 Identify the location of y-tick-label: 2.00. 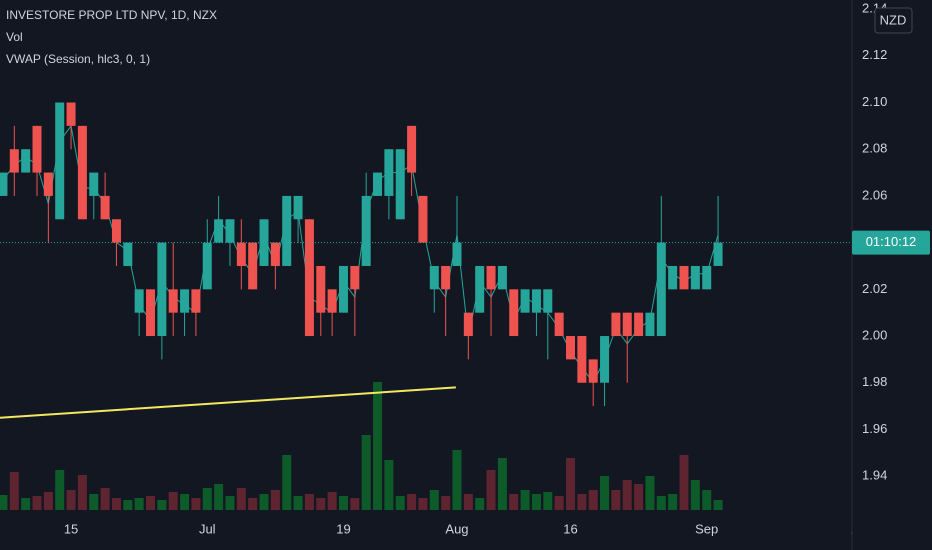
(874, 334).